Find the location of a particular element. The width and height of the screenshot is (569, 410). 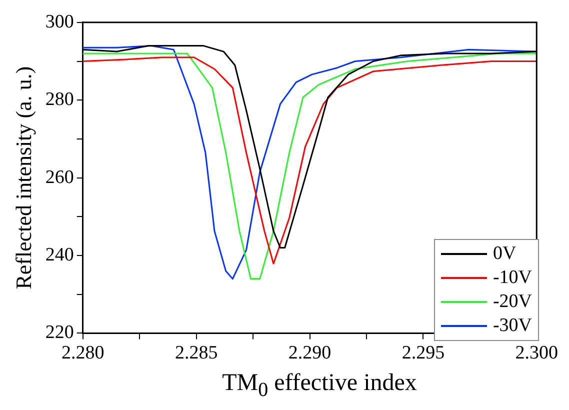

y-tick-label: 260 is located at coordinates (59, 177).